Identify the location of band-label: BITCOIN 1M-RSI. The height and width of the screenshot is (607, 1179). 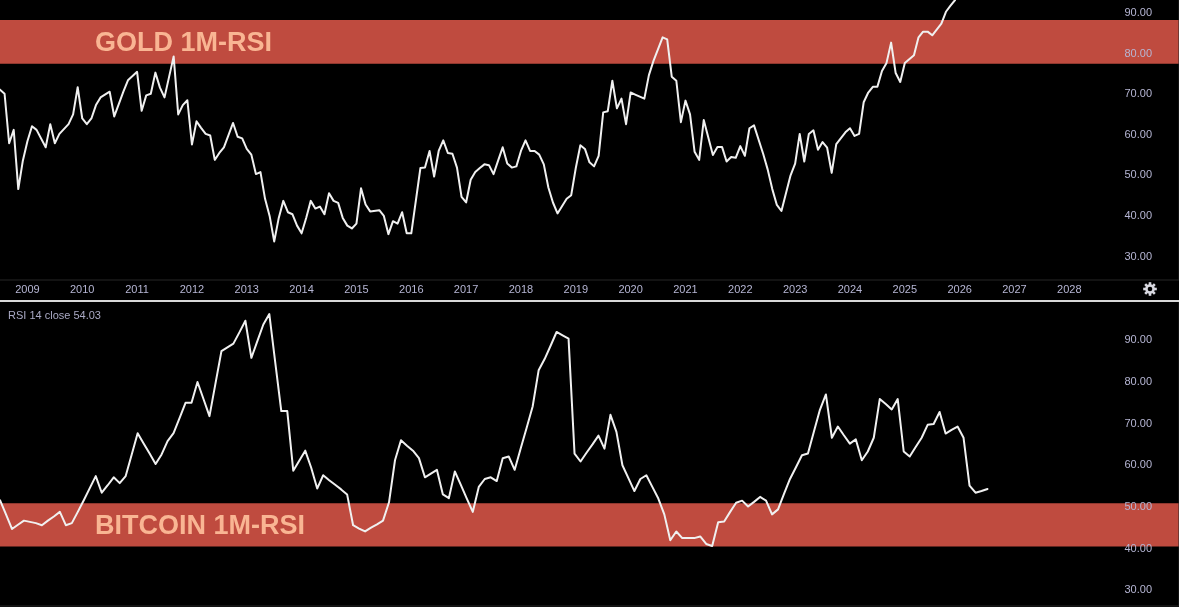
(200, 525).